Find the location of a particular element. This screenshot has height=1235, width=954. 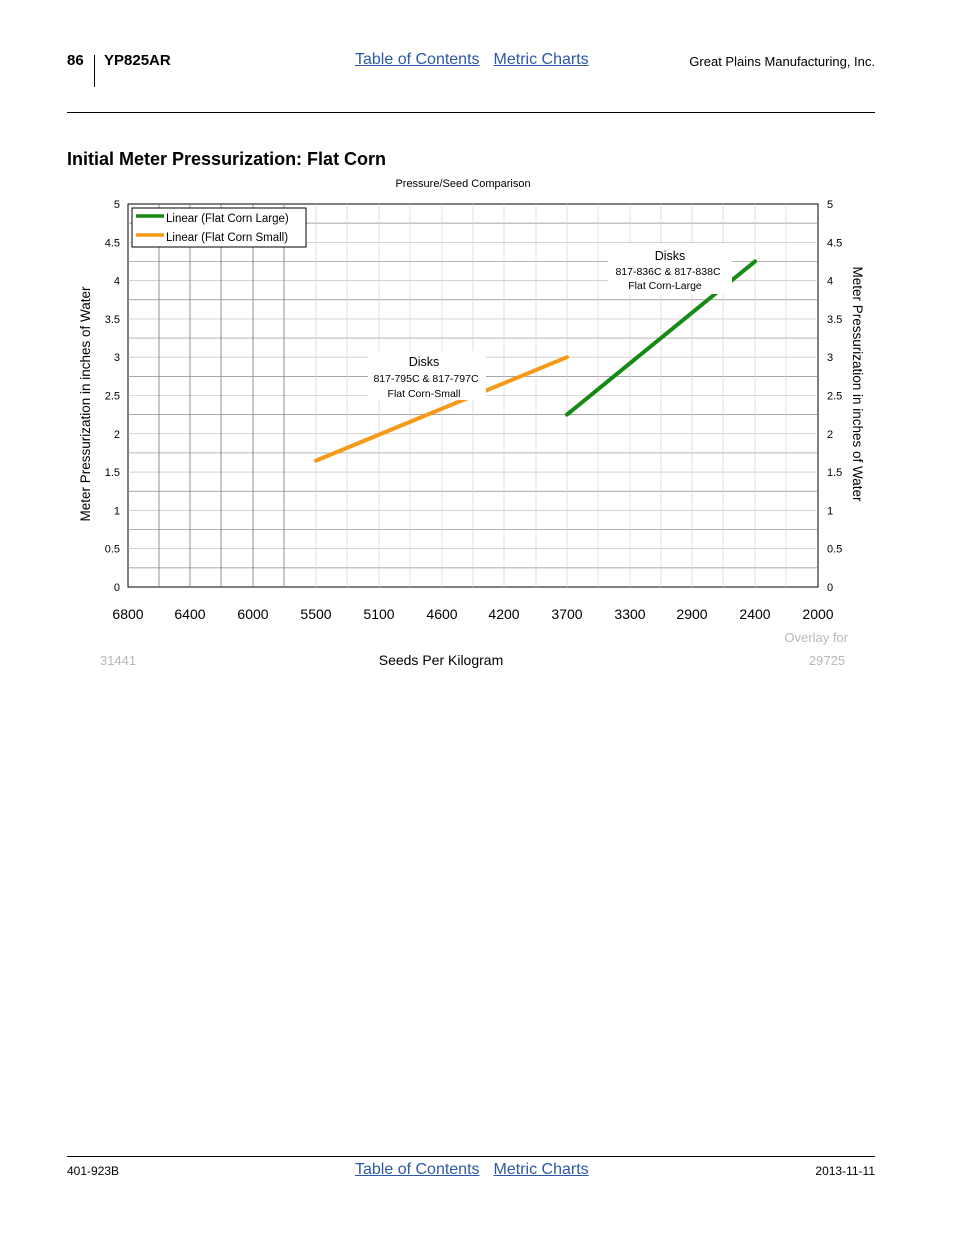

y-axis-label-left: Meter Pressurization in inches of Water is located at coordinates (85, 404).